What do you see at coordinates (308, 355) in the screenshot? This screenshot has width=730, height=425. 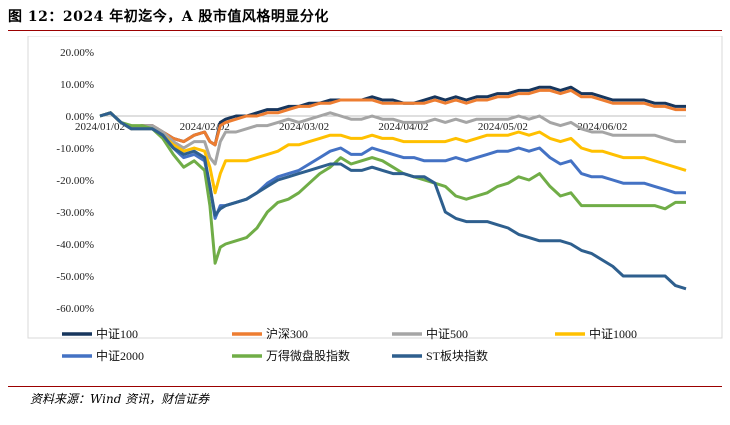 I see `legend-label: 万得微盘股指数` at bounding box center [308, 355].